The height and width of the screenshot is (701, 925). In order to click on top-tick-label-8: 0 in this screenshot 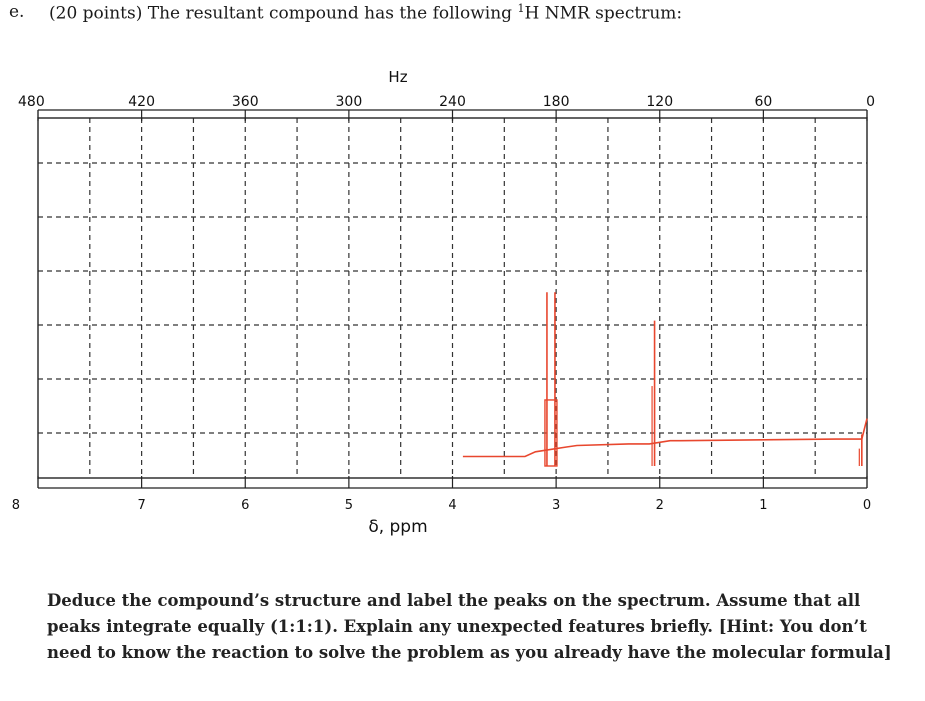, I will do `click(870, 102)`.